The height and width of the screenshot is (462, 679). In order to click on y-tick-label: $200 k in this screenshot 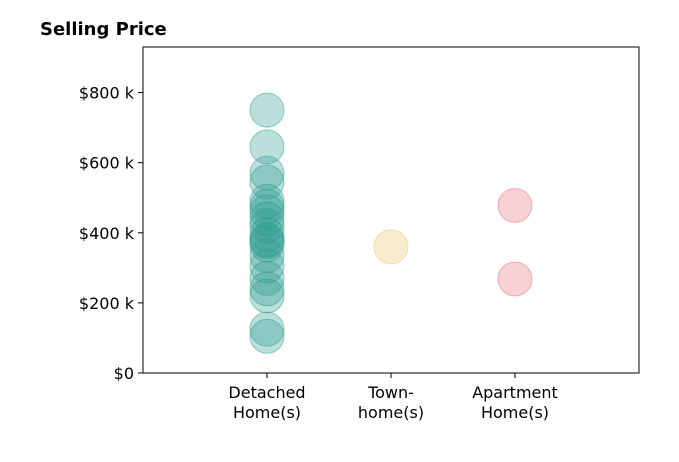, I will do `click(107, 303)`.